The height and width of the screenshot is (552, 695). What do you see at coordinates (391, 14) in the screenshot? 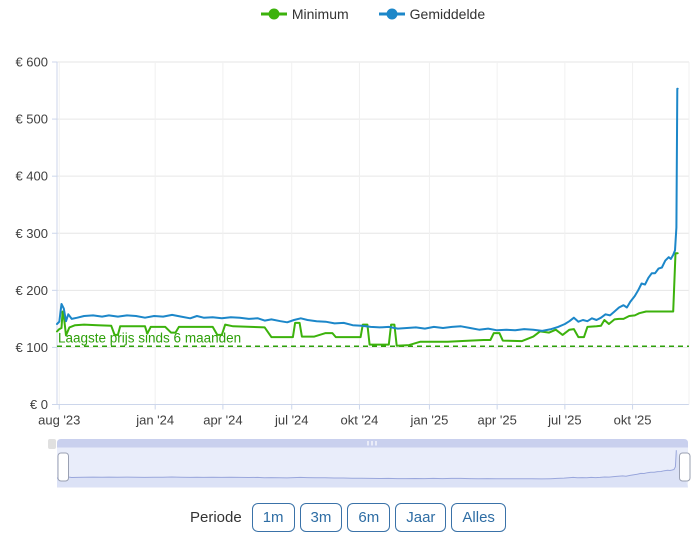
I see `gemiddelde-series-marker-icon` at bounding box center [391, 14].